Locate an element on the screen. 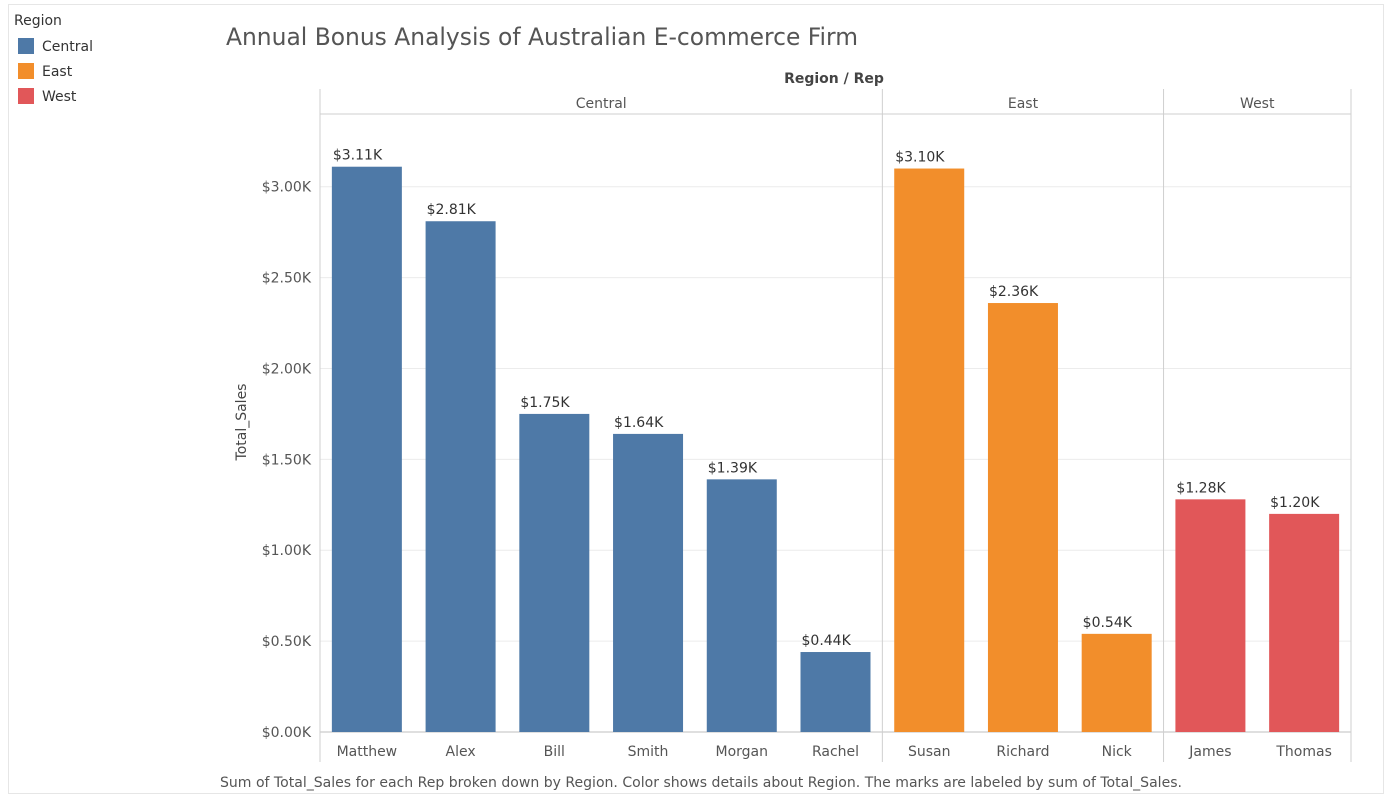  legend-label-central: Central is located at coordinates (67, 47).